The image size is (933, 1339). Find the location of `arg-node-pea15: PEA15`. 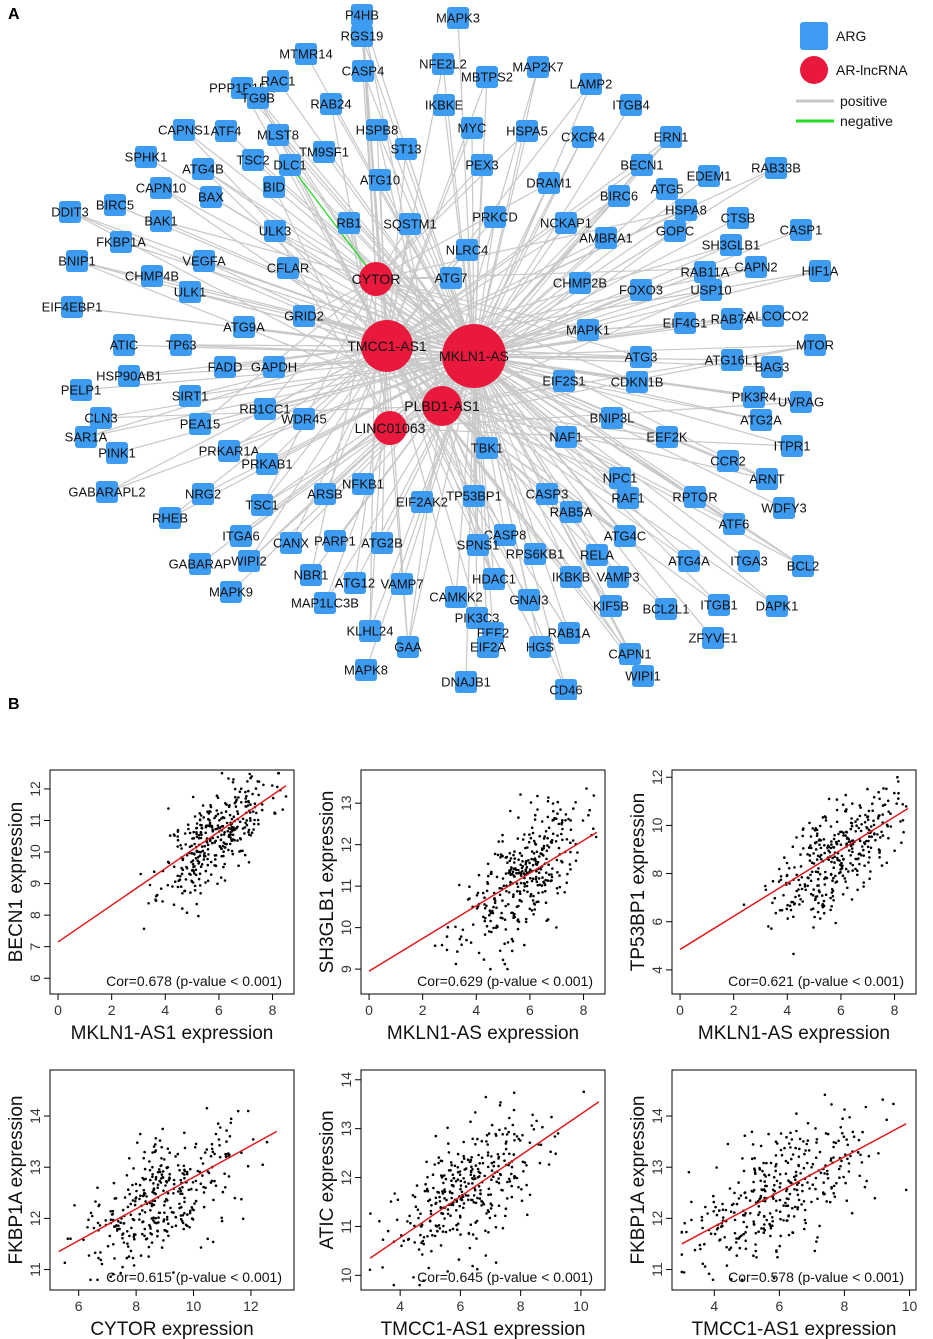

arg-node-pea15: PEA15 is located at coordinates (200, 424).